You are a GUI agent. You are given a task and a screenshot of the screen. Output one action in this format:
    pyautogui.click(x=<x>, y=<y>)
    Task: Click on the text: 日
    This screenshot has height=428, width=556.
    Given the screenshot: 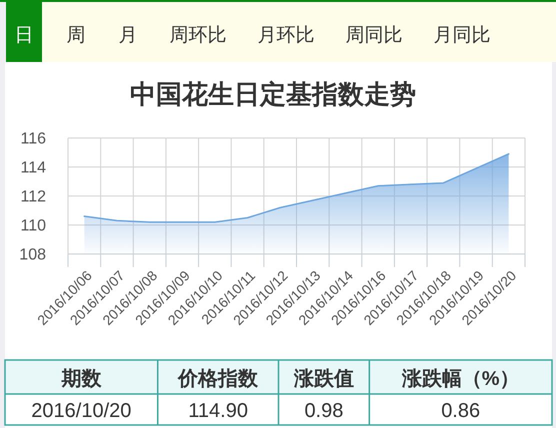 What is the action you would take?
    pyautogui.click(x=24, y=35)
    